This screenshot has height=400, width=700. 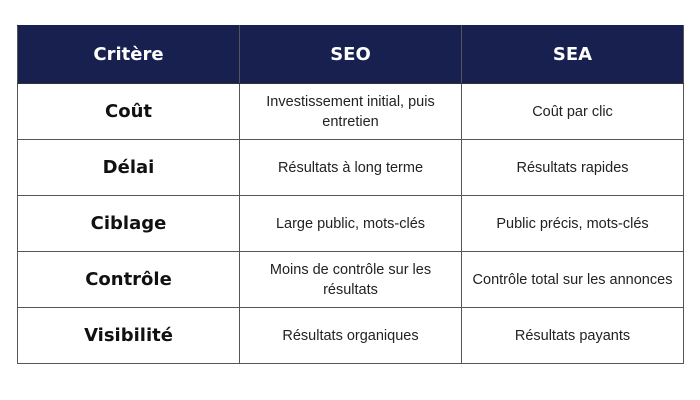 What do you see at coordinates (128, 167) in the screenshot?
I see `criterion-cell: Délai` at bounding box center [128, 167].